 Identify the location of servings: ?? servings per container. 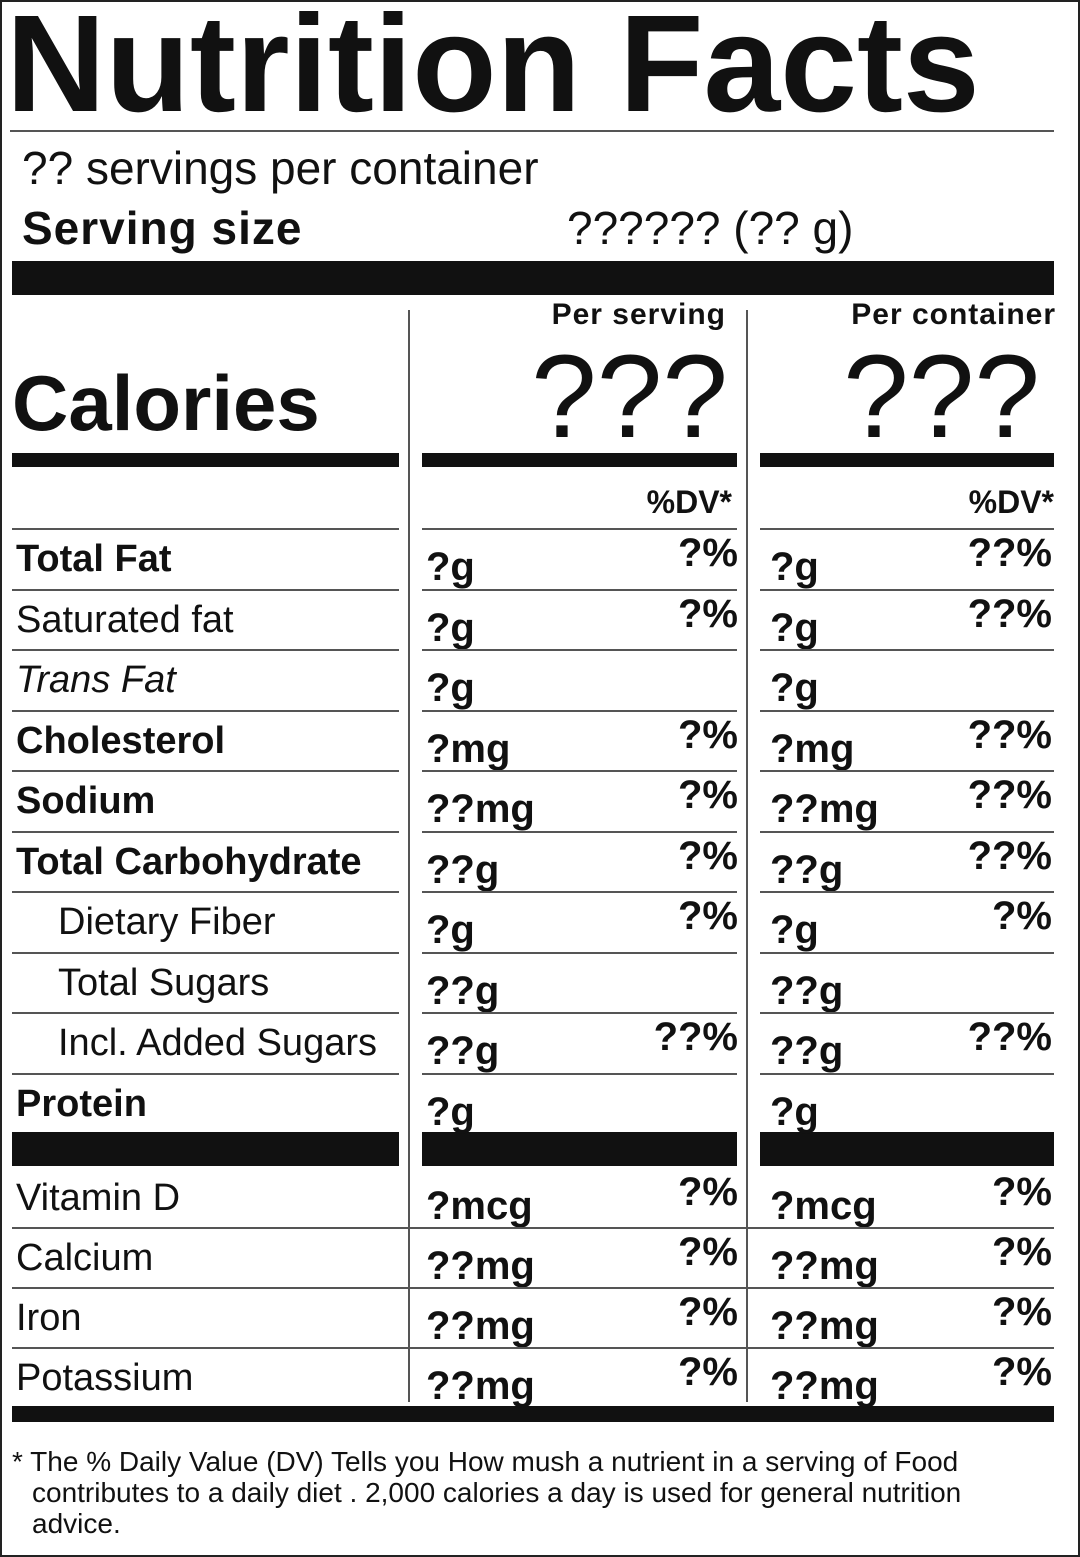
(280, 168).